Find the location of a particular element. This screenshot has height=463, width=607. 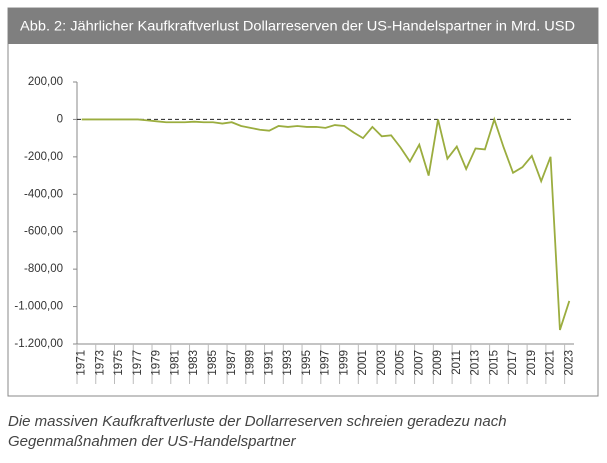

x-tick-label: 2013 is located at coordinates (476, 363).